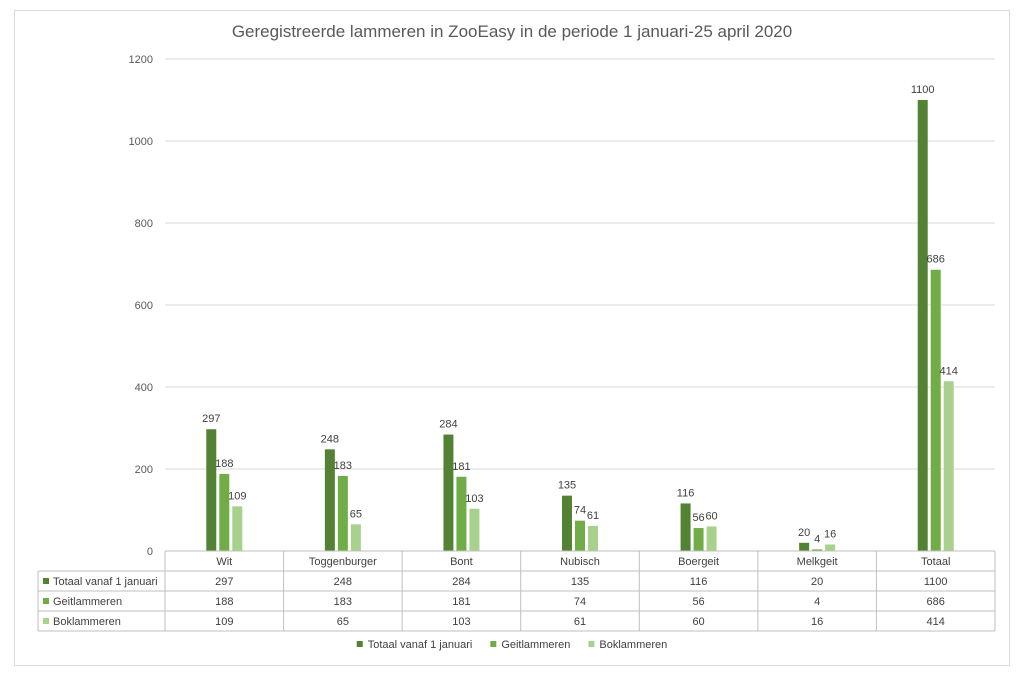 The width and height of the screenshot is (1024, 678). Describe the element at coordinates (105, 582) in the screenshot. I see `table-series-label: Totaal vanaf 1 januari` at that location.